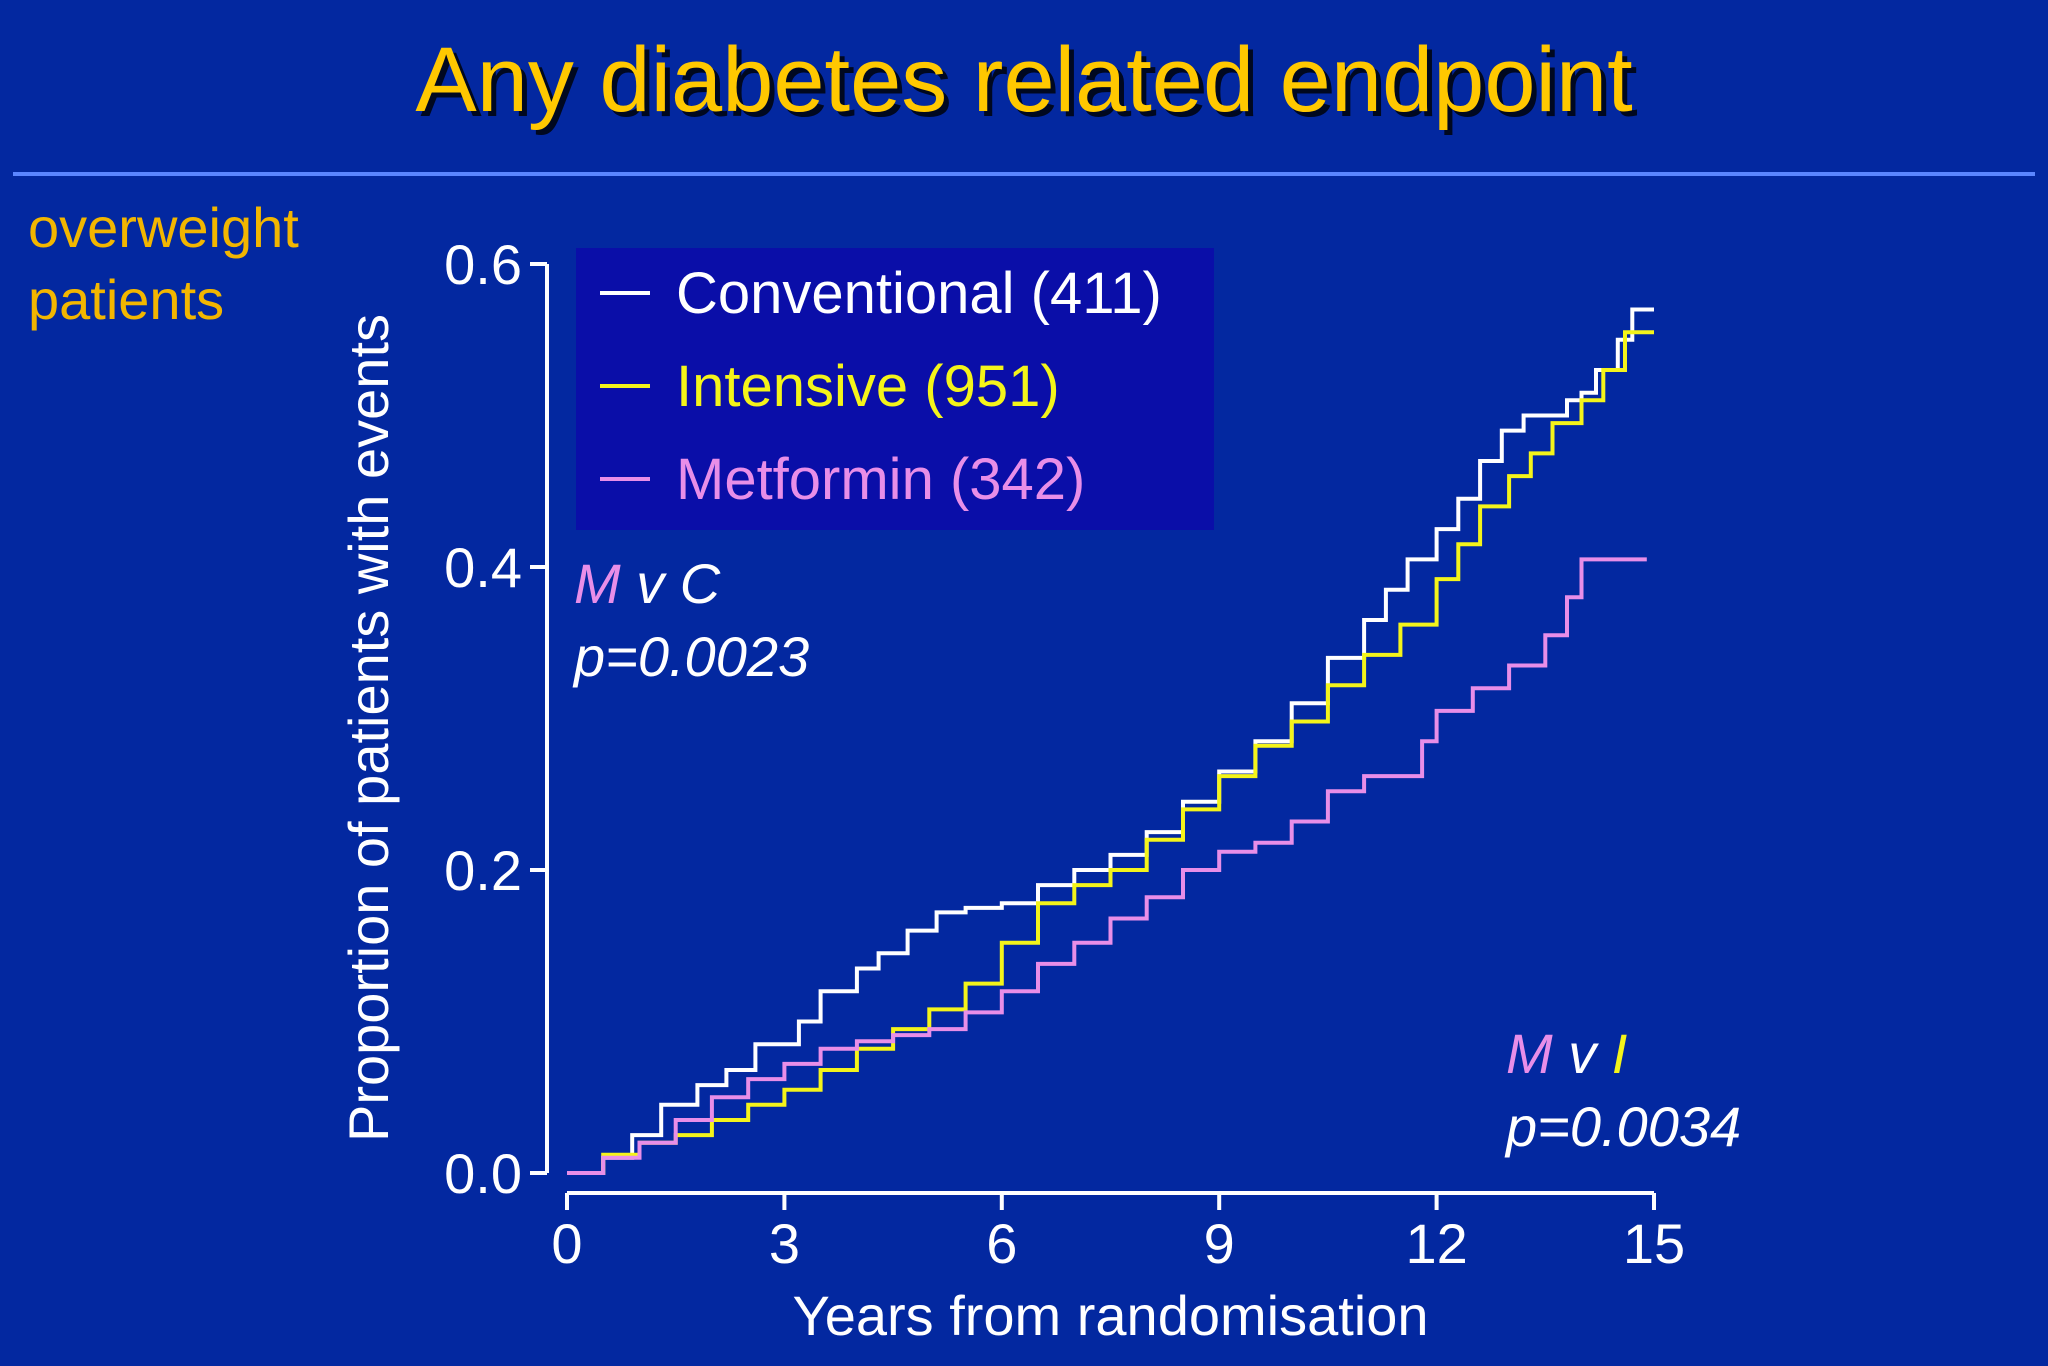 The image size is (2048, 1366). I want to click on annotation-m-v-c: M v C, so click(647, 583).